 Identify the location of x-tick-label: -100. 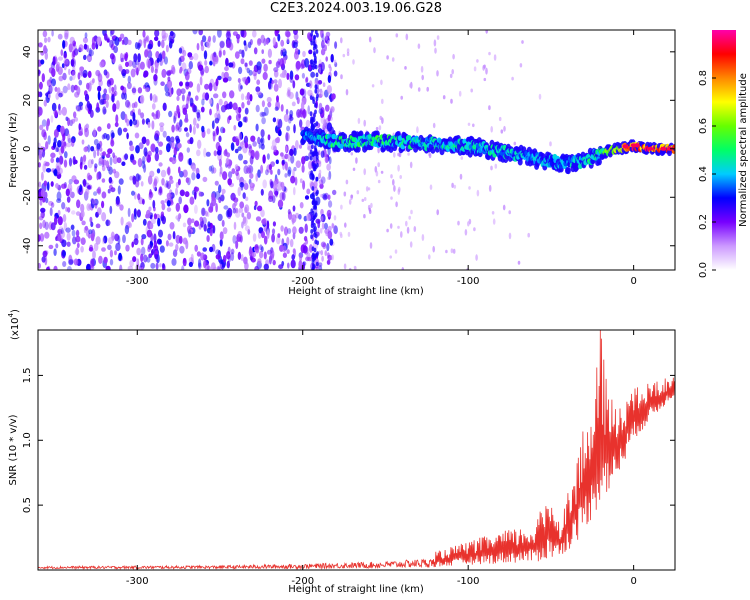
(468, 581).